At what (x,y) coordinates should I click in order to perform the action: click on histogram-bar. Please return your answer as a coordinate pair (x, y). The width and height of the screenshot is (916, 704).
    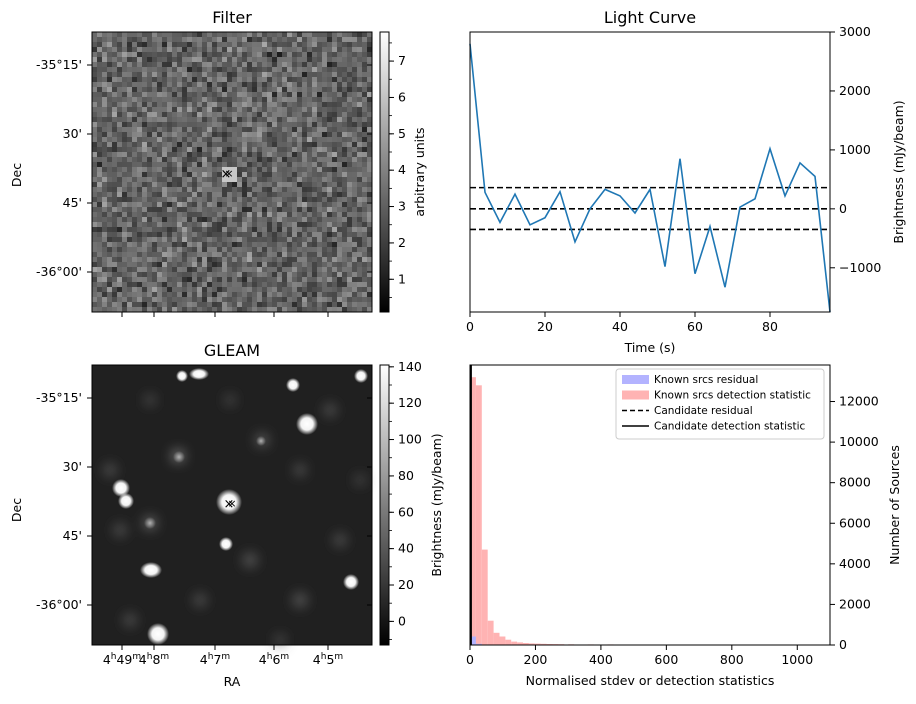
    Looking at the image, I should click on (479, 515).